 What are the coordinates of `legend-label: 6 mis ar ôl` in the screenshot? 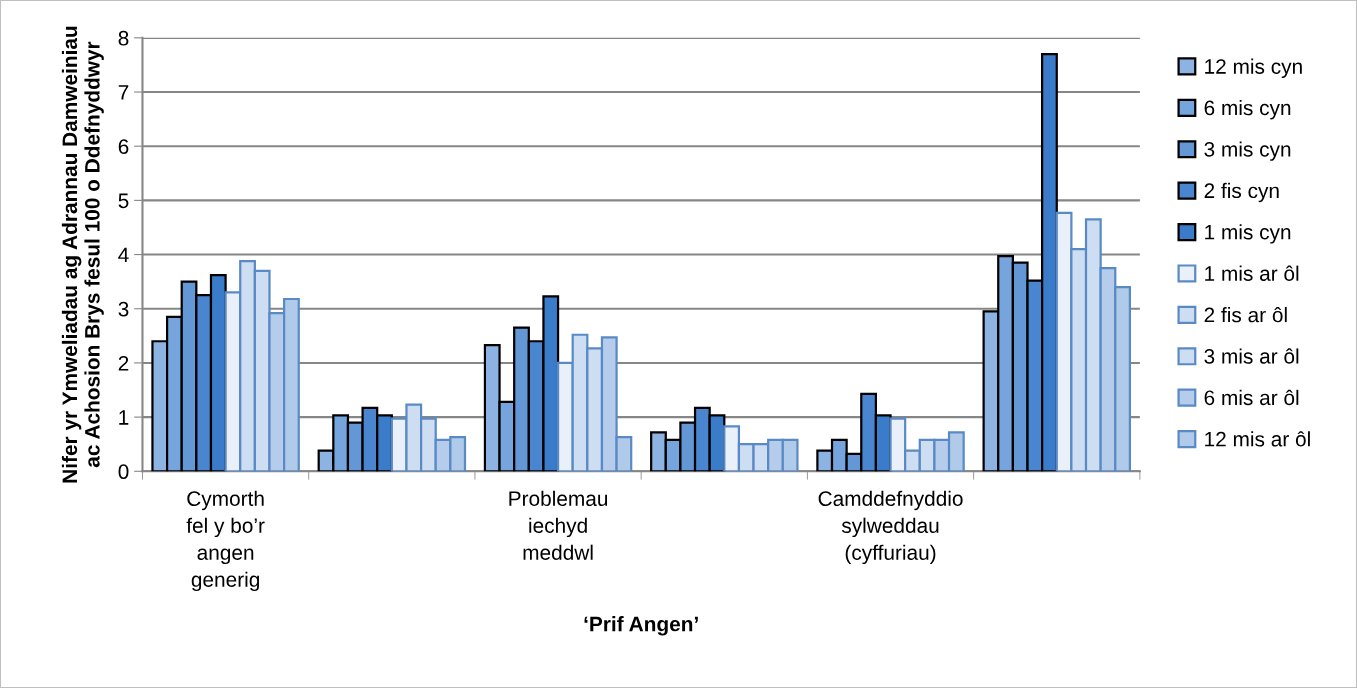 It's located at (1251, 397).